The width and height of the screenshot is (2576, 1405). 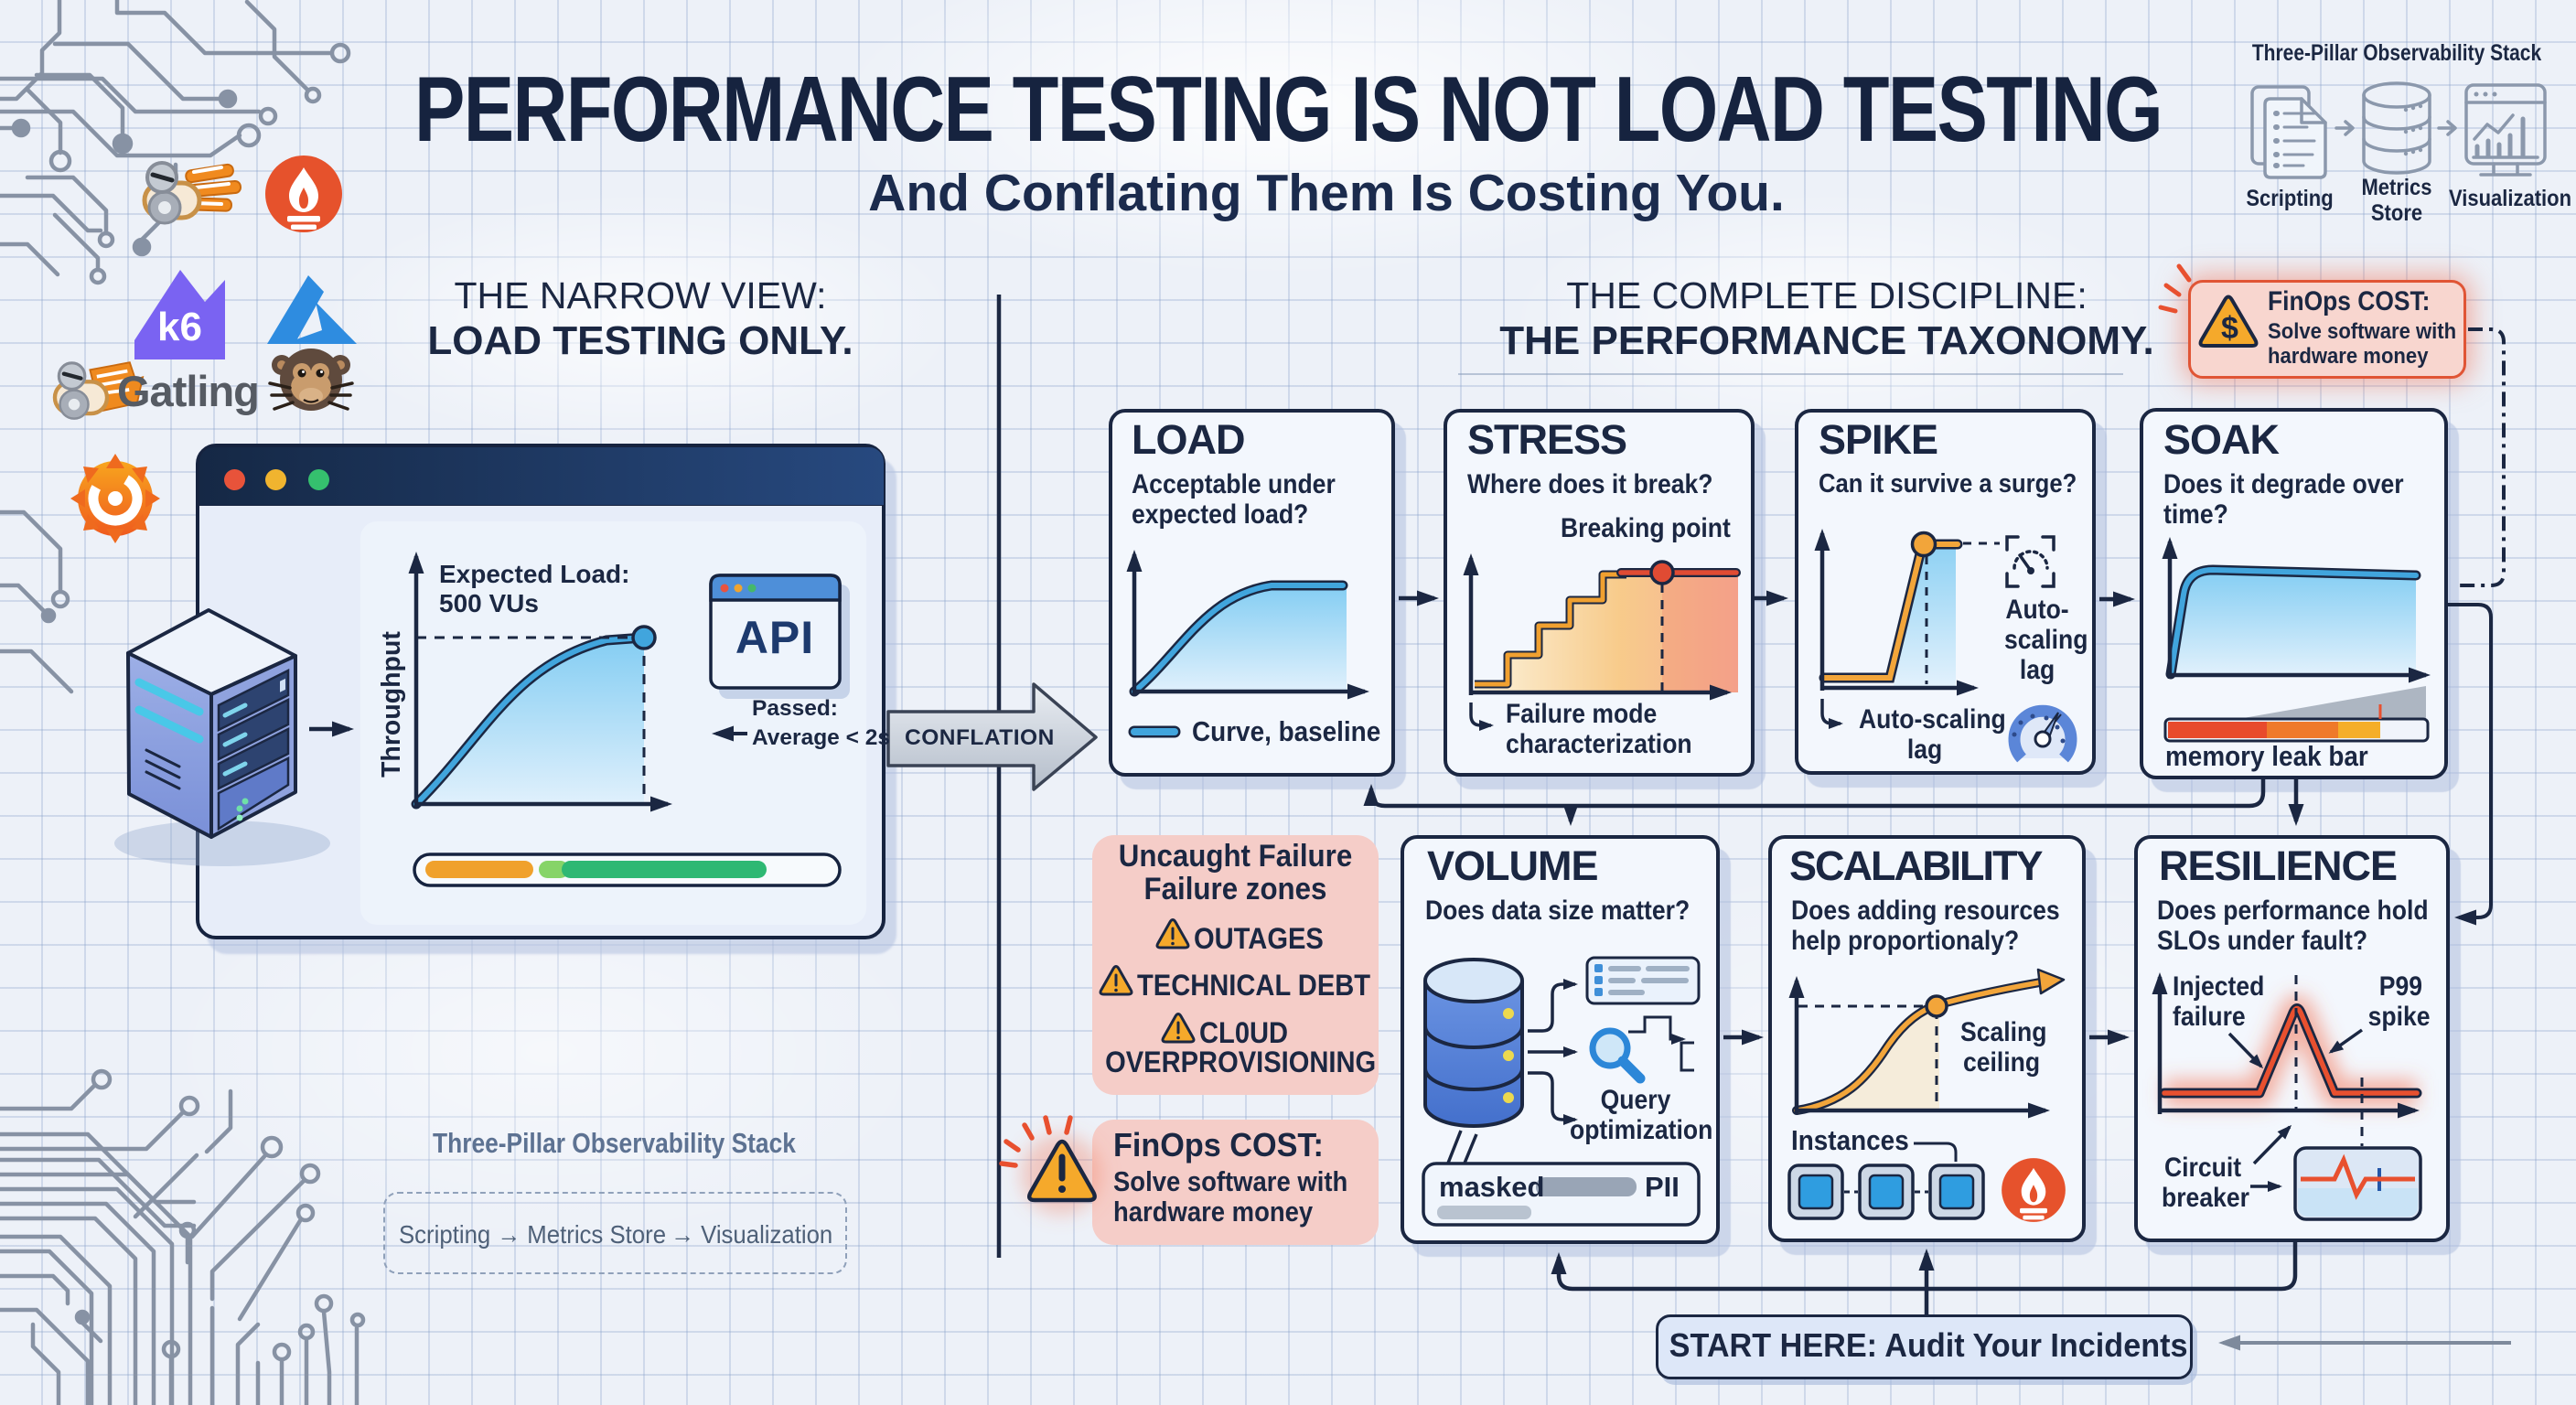 What do you see at coordinates (188, 391) in the screenshot?
I see `svg-text: Gatling` at bounding box center [188, 391].